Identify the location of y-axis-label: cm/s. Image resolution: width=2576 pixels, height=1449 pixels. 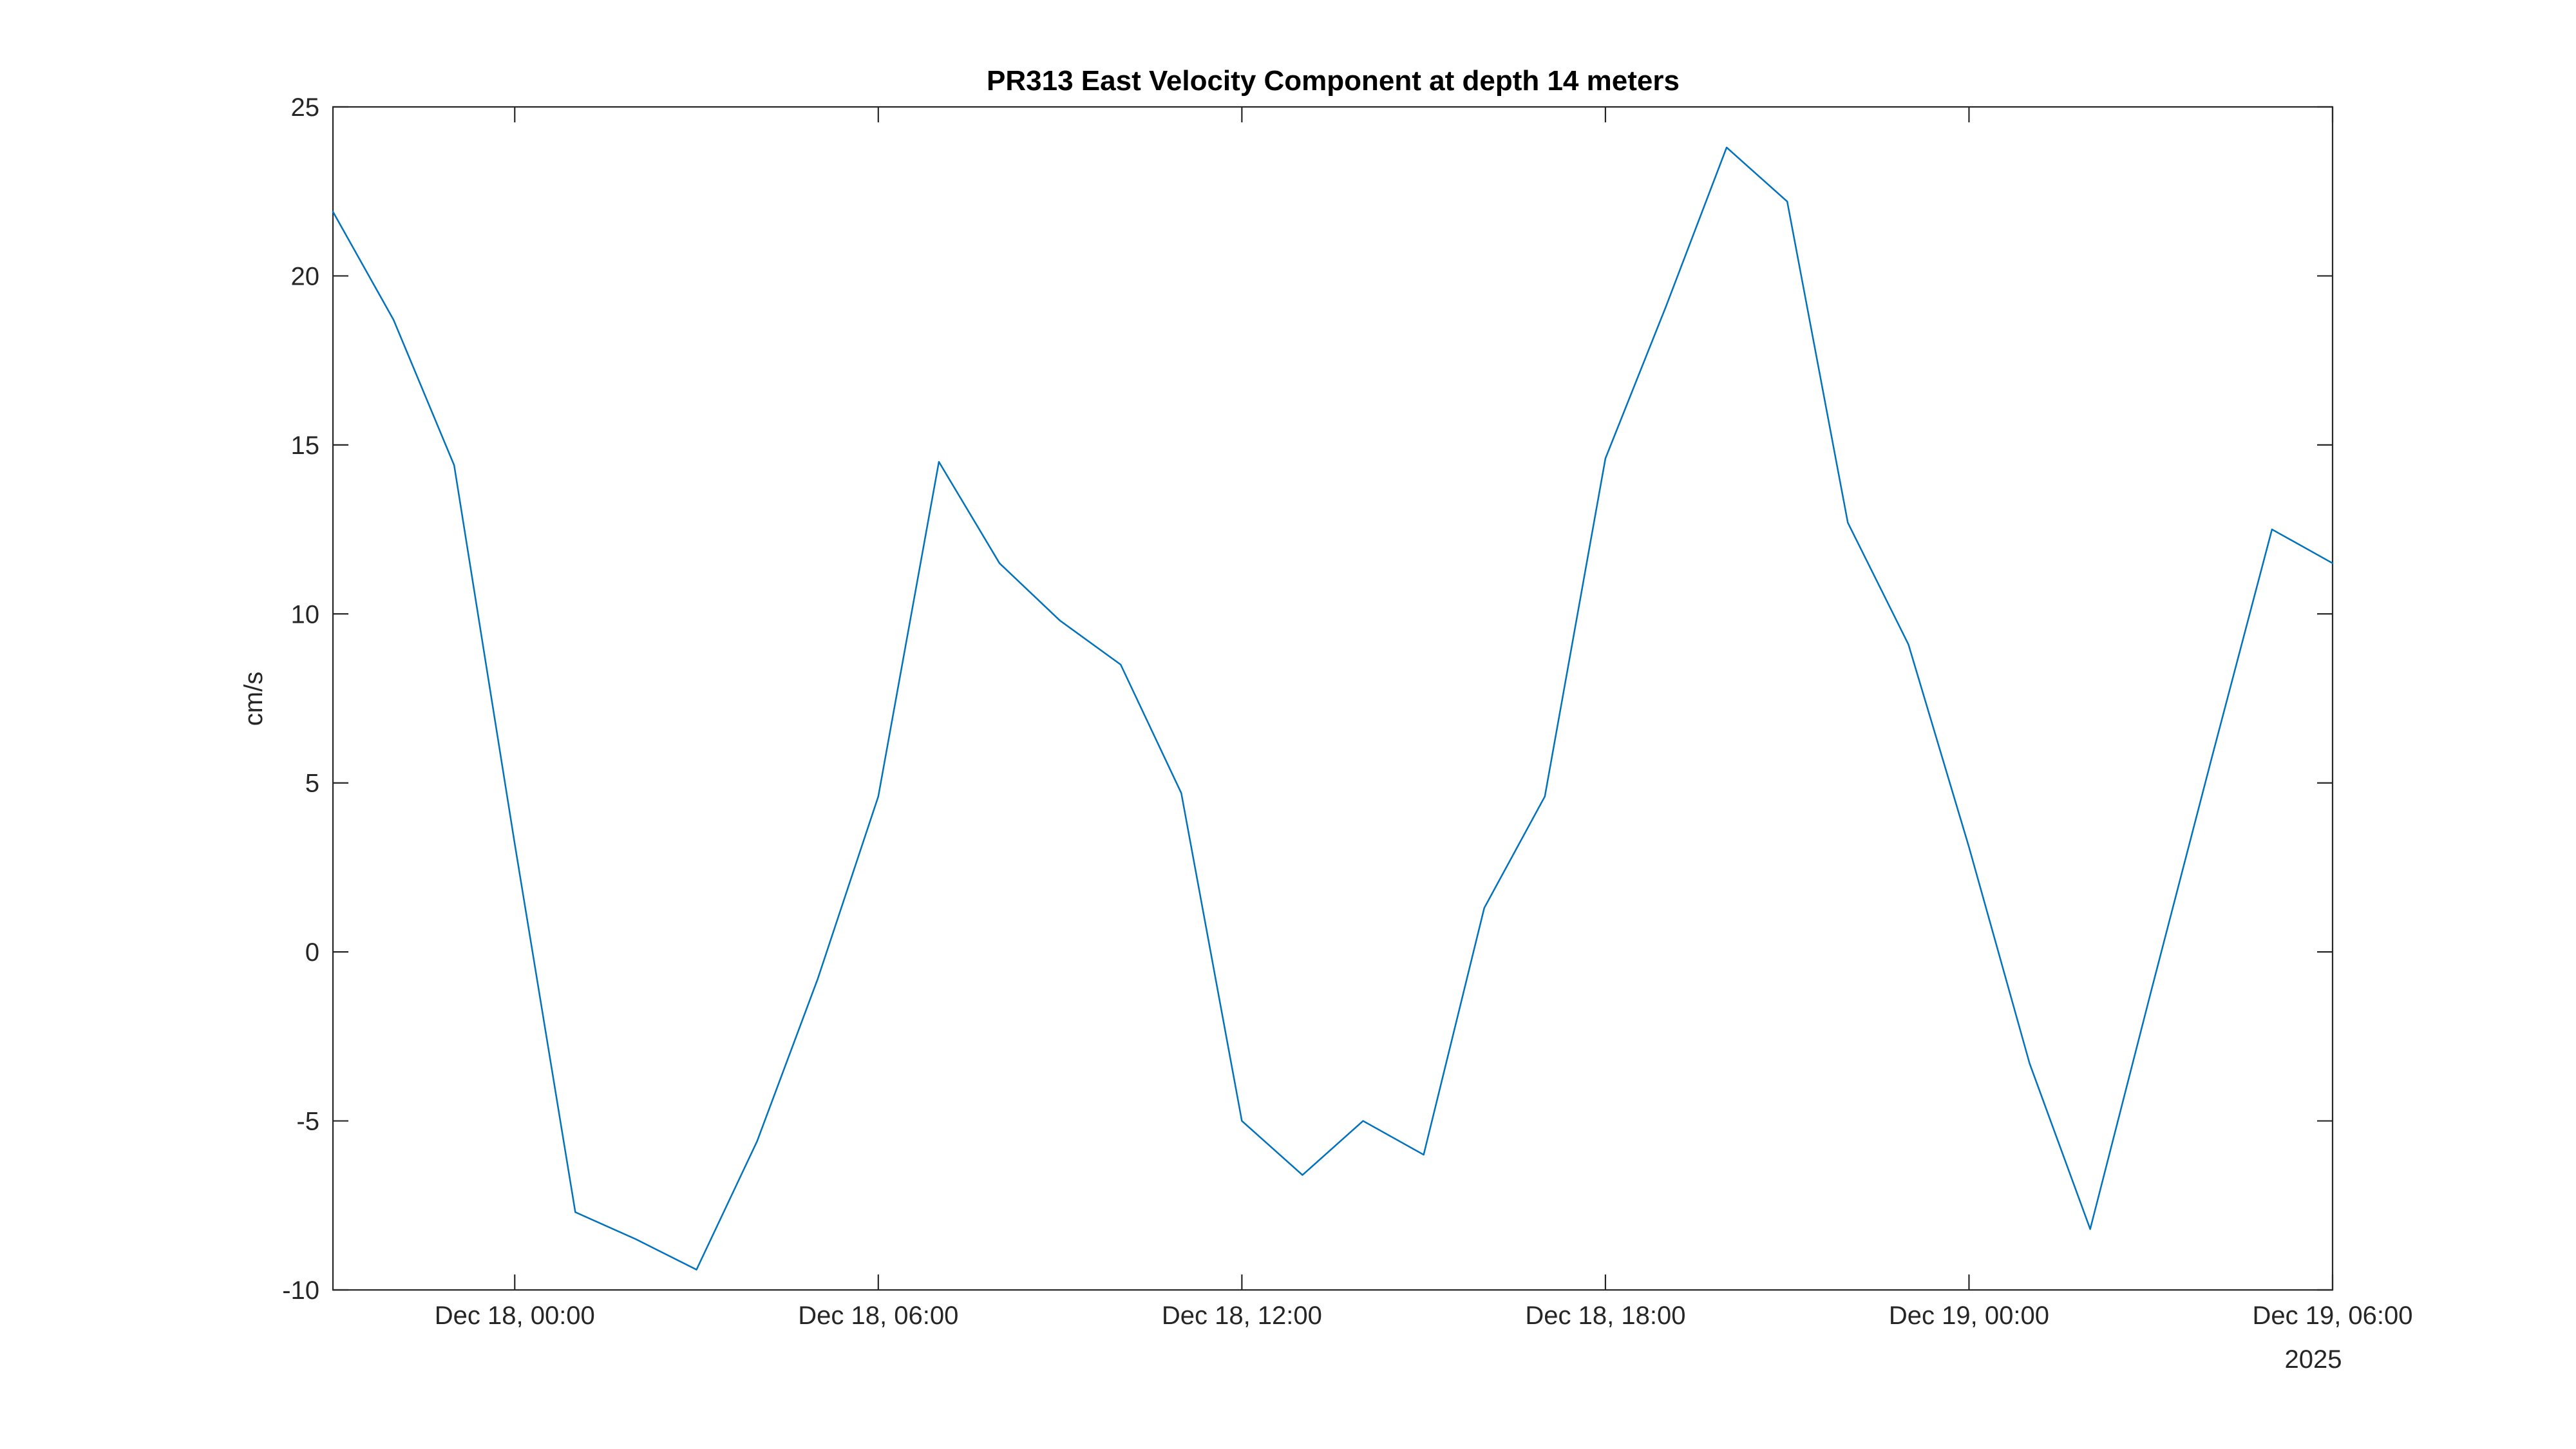
(254, 699).